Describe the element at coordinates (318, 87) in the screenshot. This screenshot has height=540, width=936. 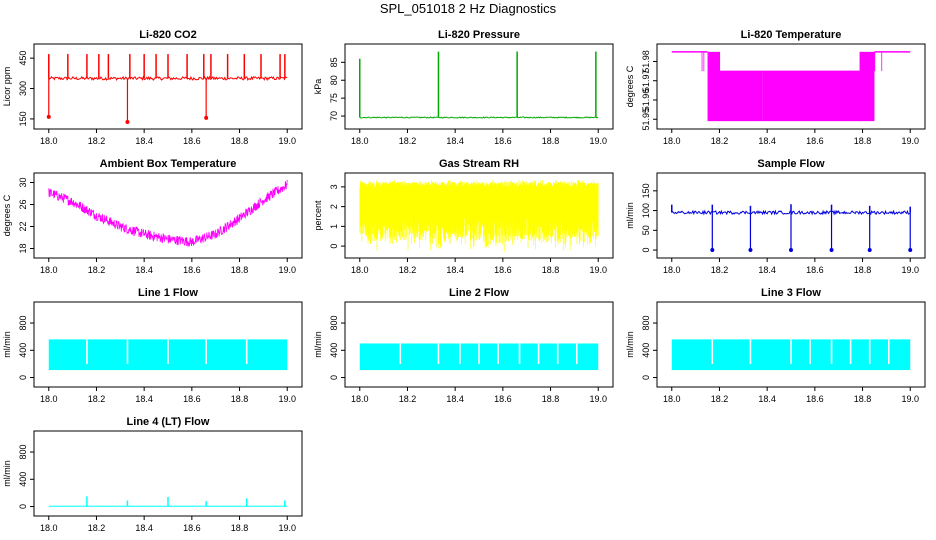
I see `y-axis-label: kPa` at that location.